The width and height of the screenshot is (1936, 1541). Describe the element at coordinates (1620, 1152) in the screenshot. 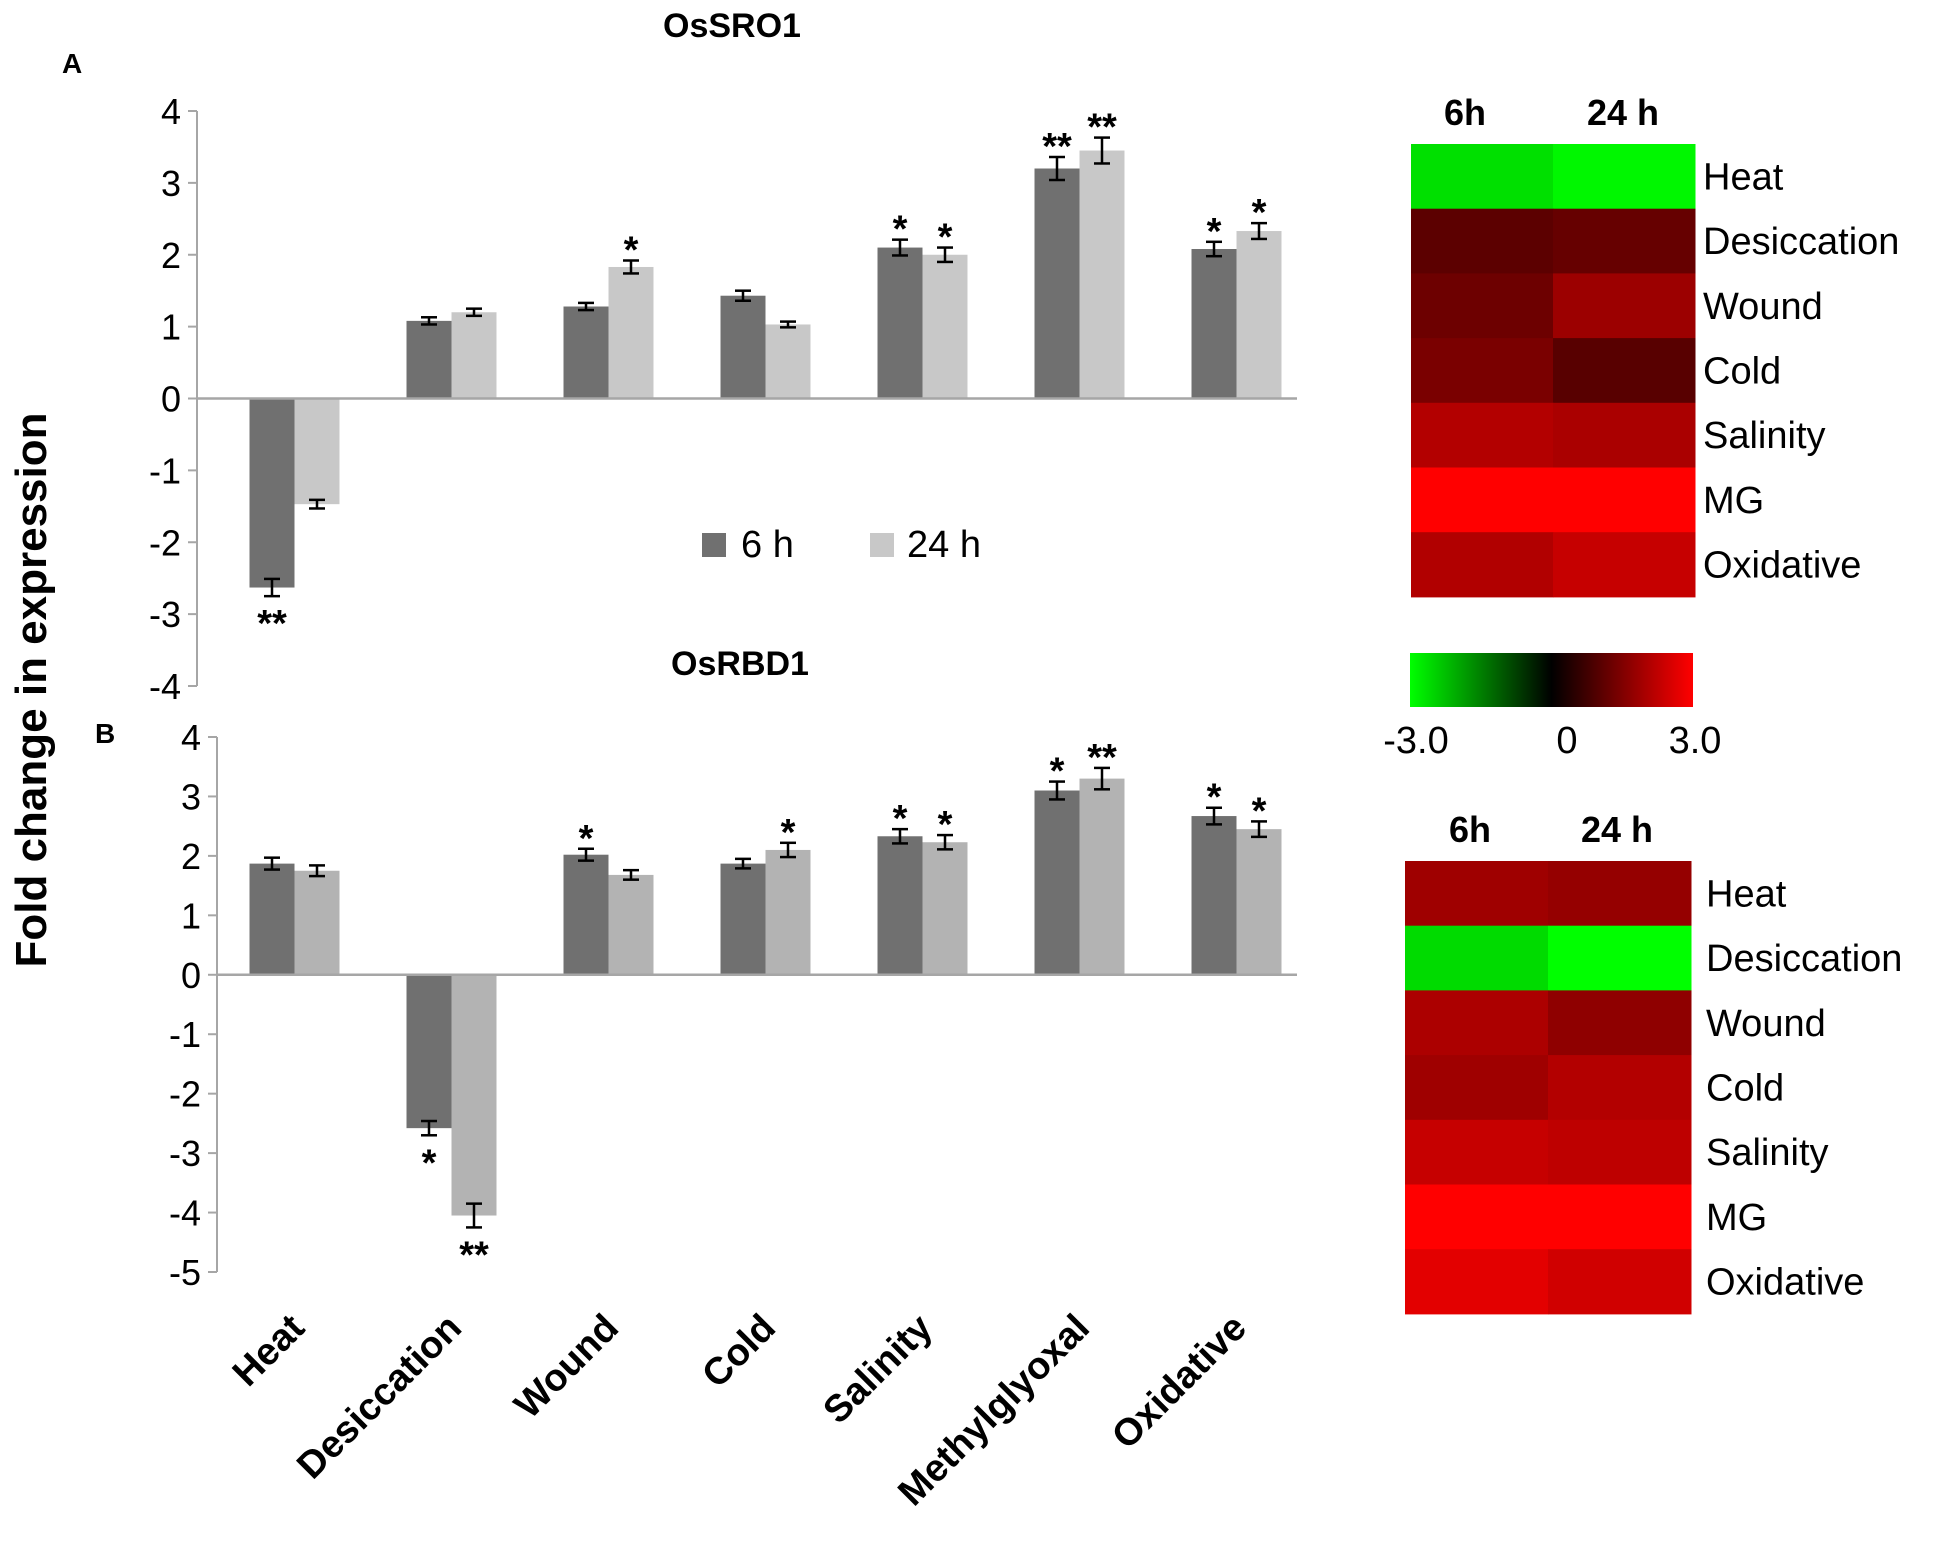

I see `heatmap-b-cell-salinity-24-h` at that location.